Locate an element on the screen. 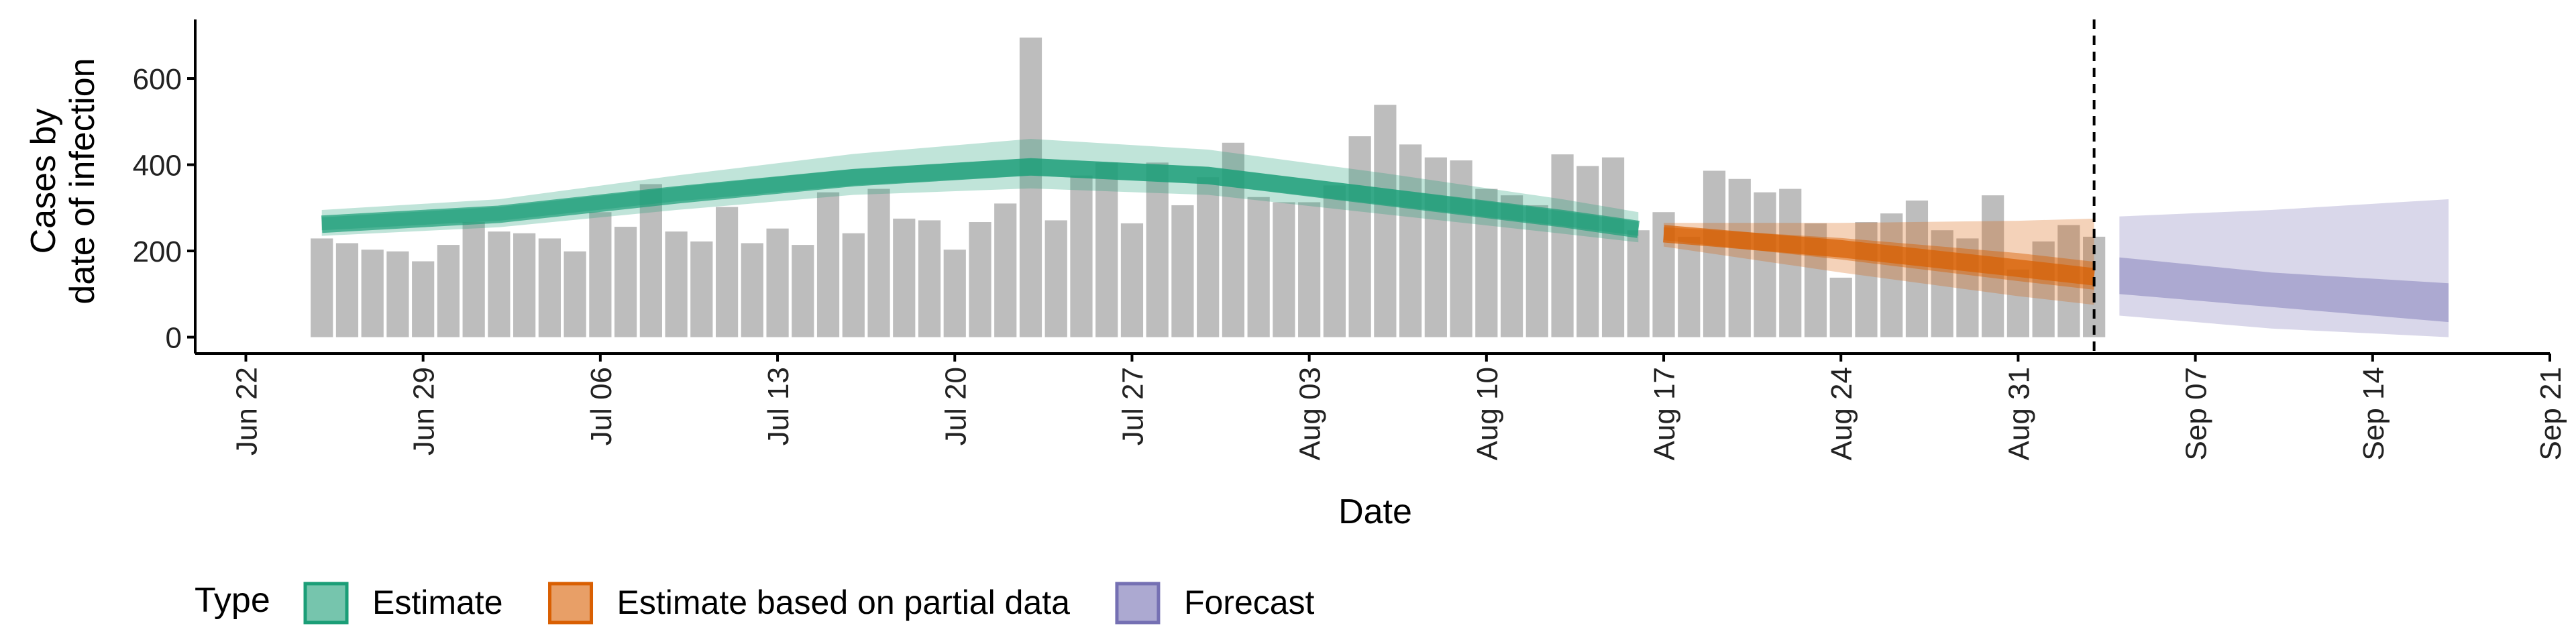  x-tick-label: Jul 06 is located at coordinates (601, 406).